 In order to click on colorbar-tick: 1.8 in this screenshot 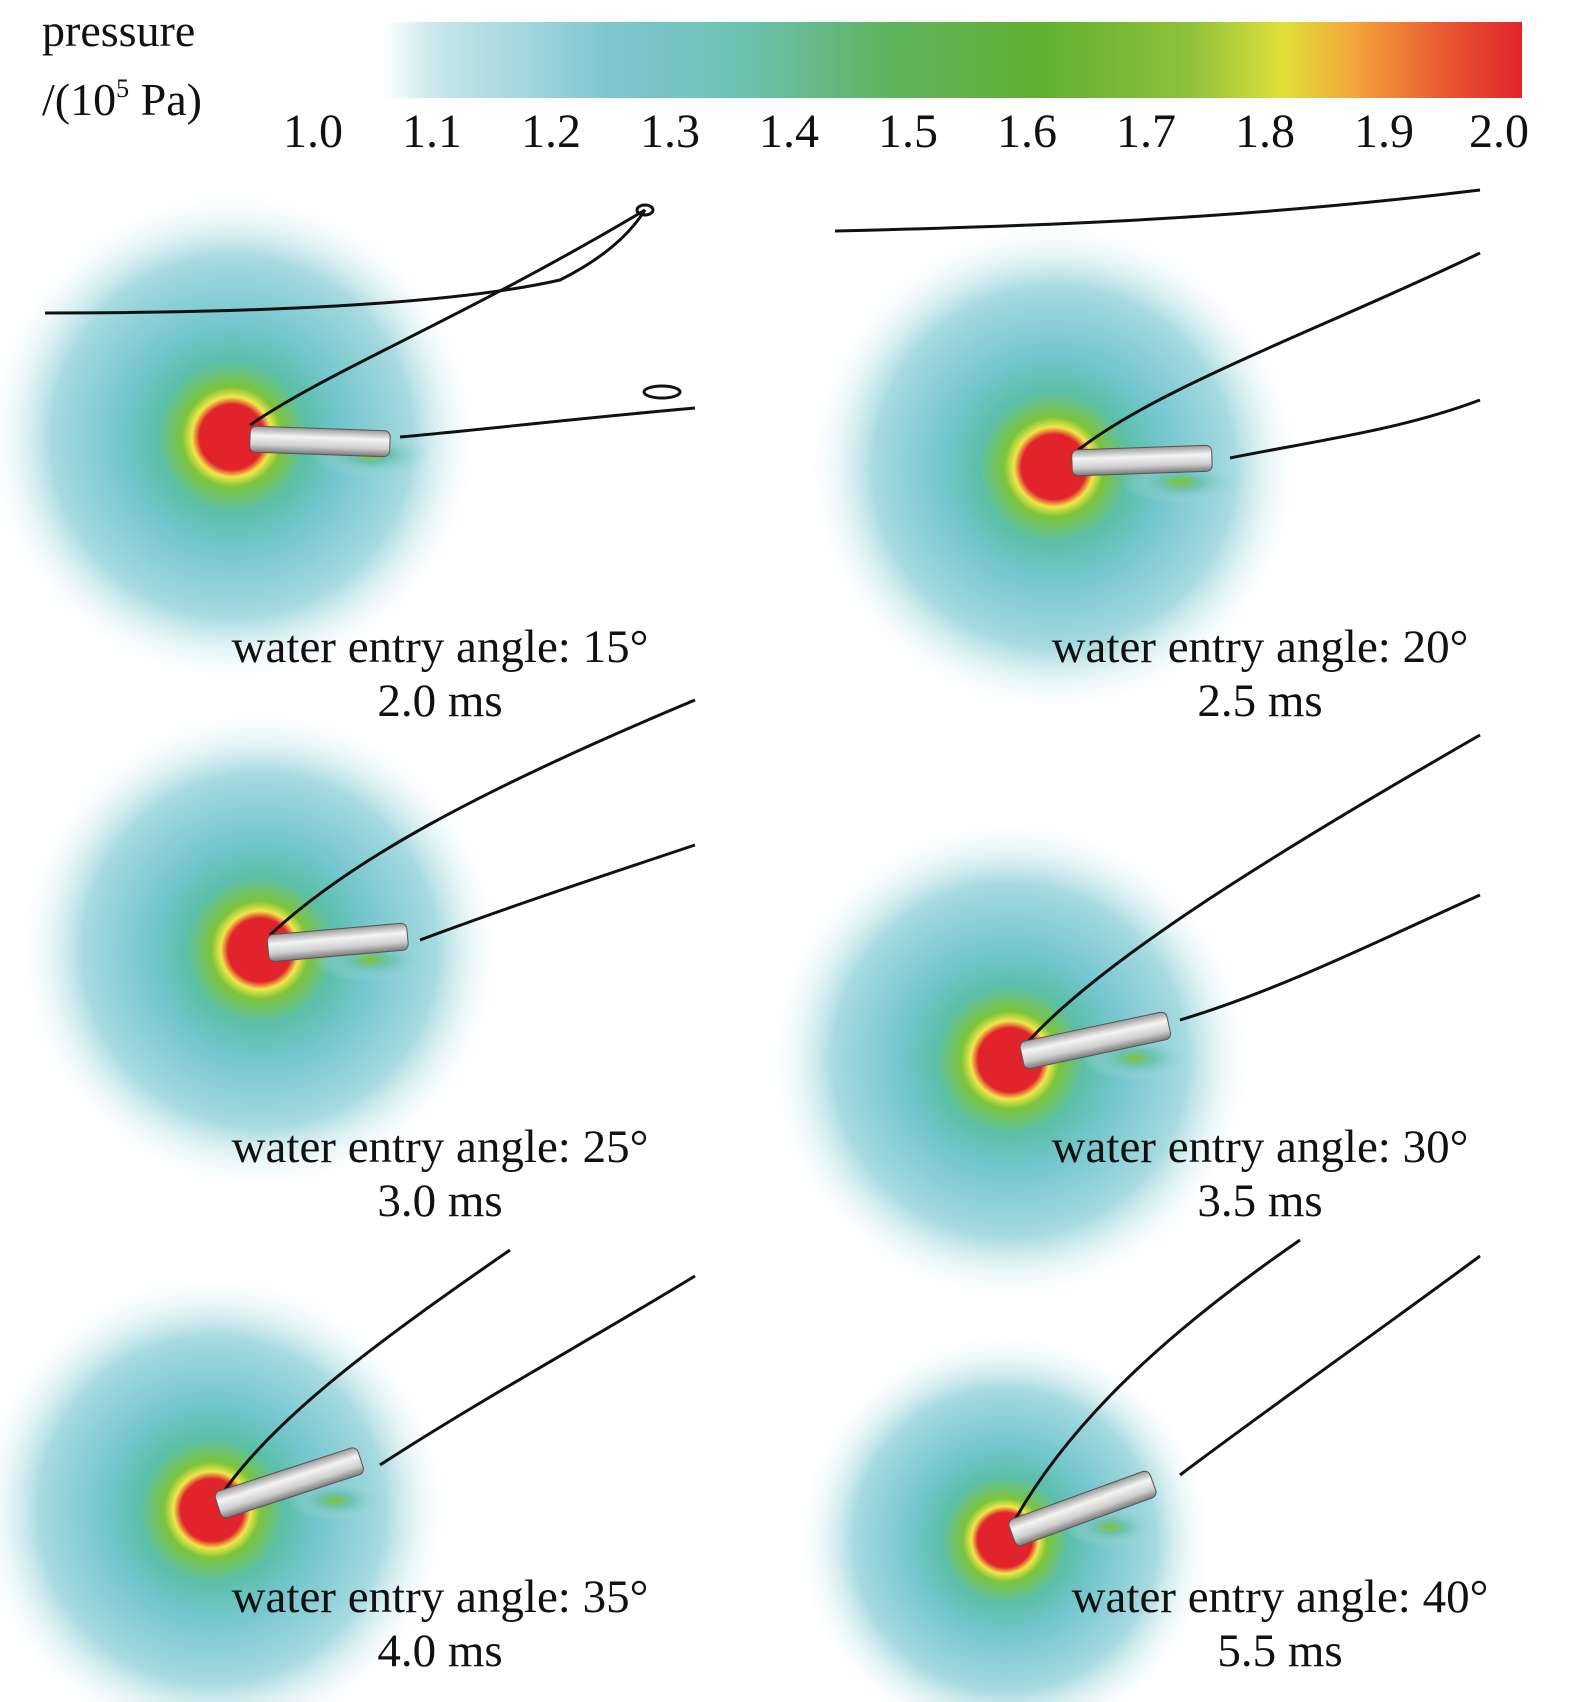, I will do `click(1265, 131)`.